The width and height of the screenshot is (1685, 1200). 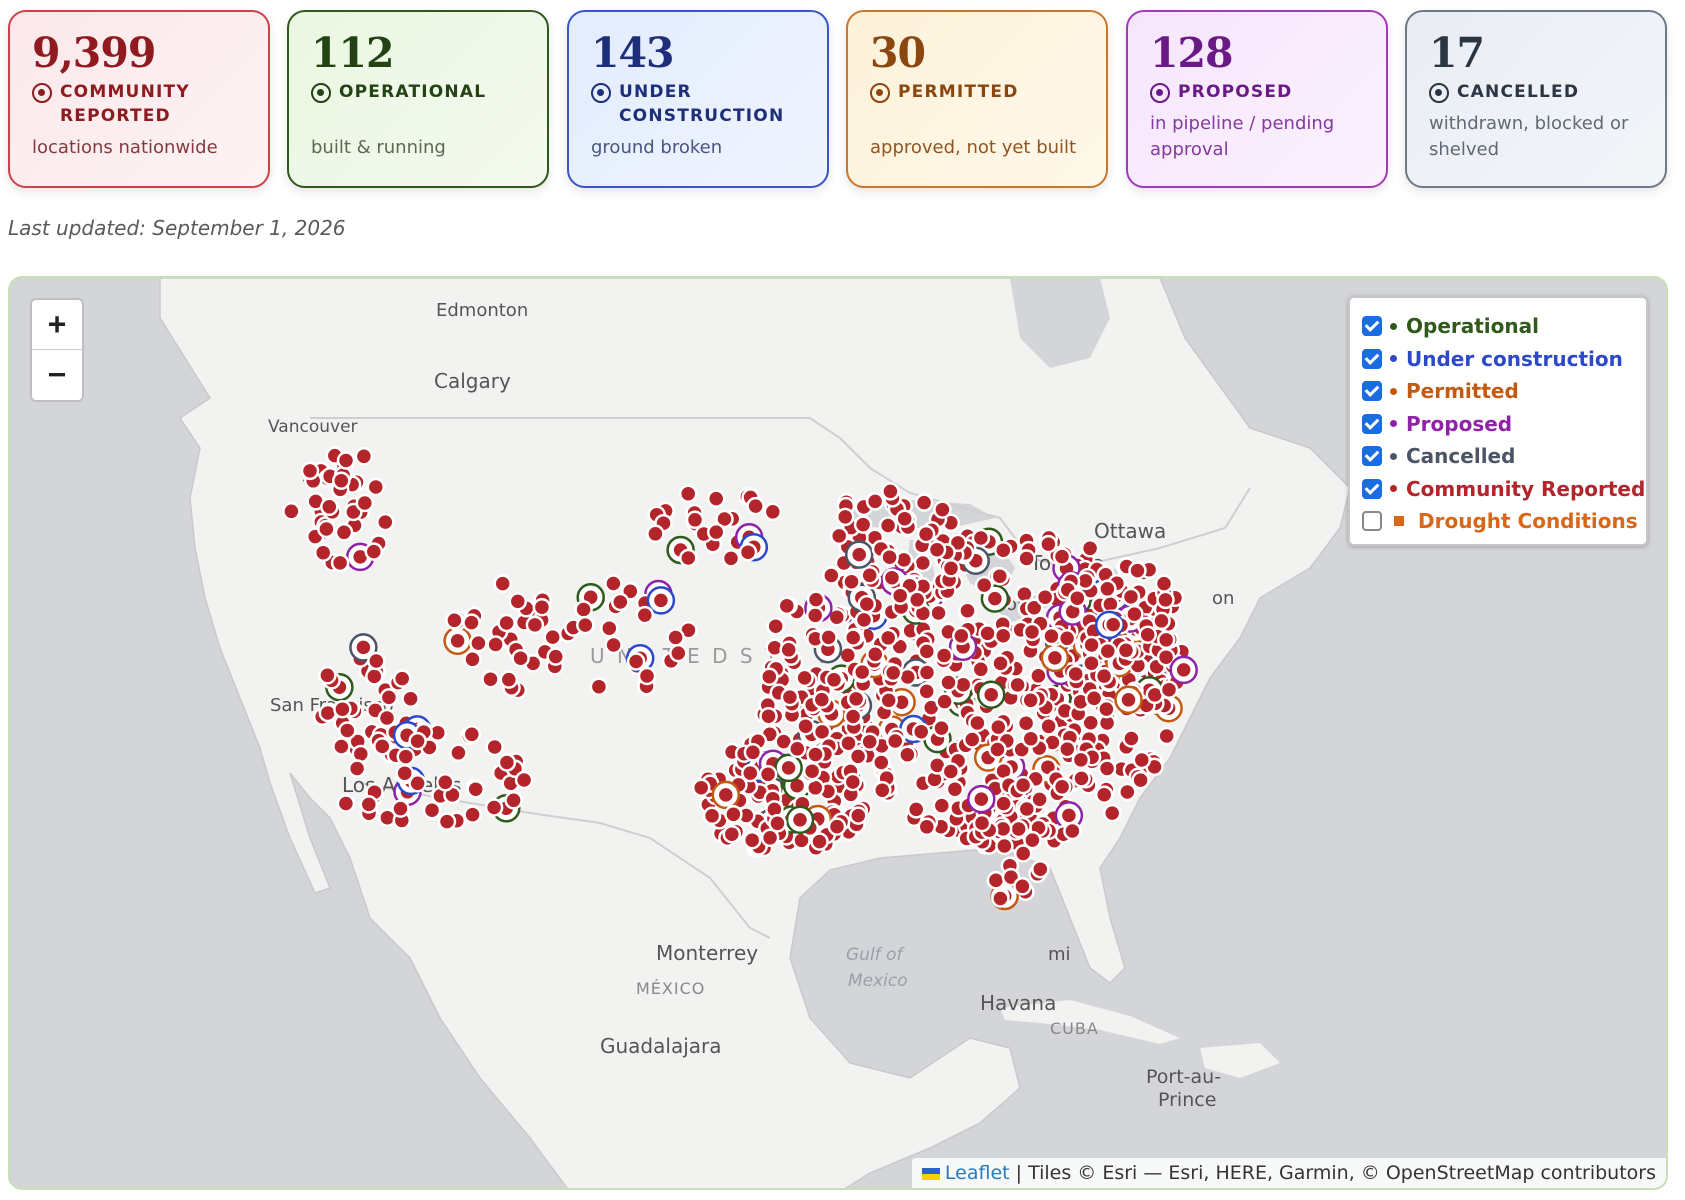 What do you see at coordinates (1497, 326) in the screenshot?
I see `legend-row-operational: Operational` at bounding box center [1497, 326].